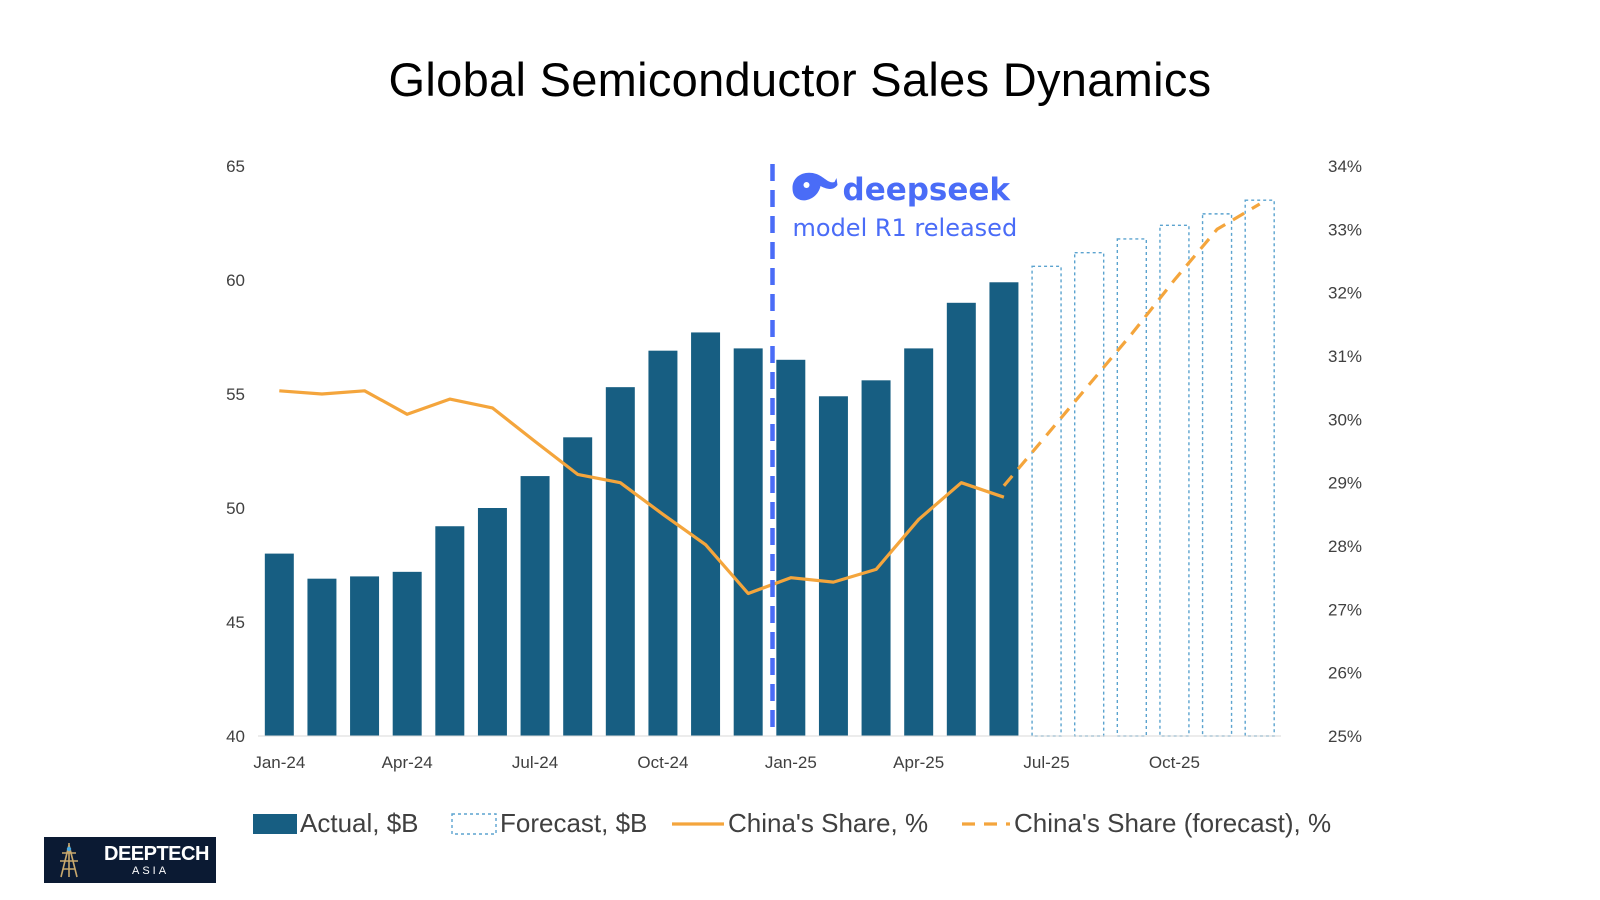 The image size is (1600, 900). I want to click on y-right-tick-label: 29%, so click(1345, 483).